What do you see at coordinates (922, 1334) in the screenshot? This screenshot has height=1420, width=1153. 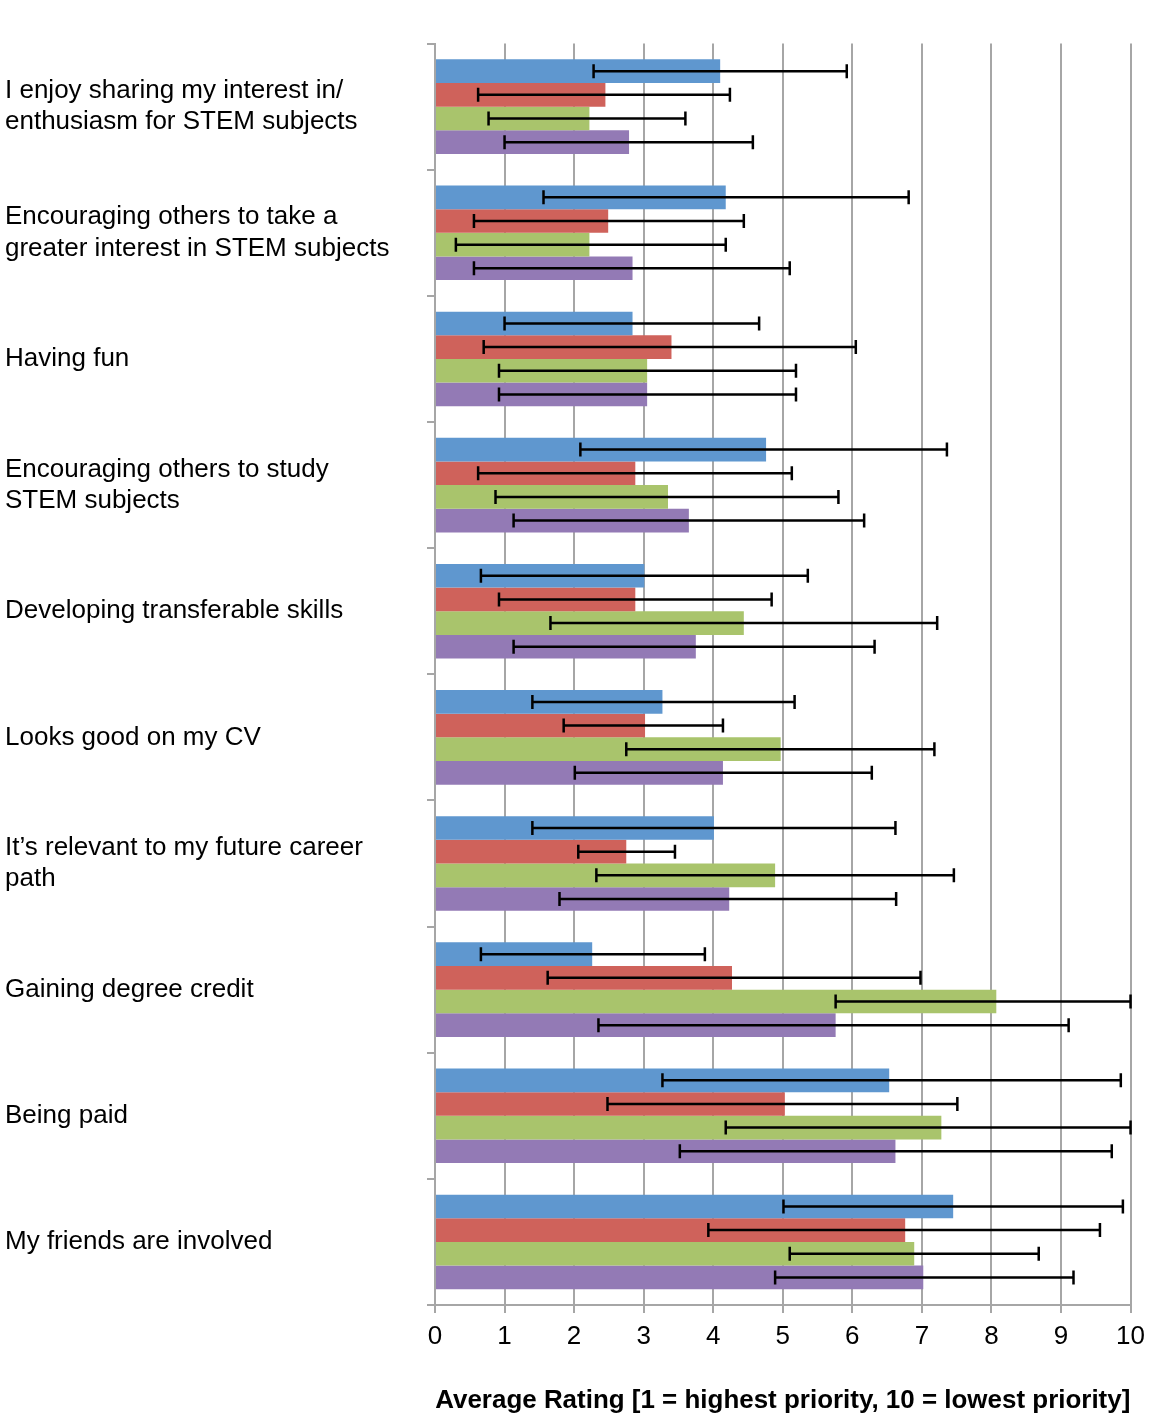 I see `x-tick-label: 7` at bounding box center [922, 1334].